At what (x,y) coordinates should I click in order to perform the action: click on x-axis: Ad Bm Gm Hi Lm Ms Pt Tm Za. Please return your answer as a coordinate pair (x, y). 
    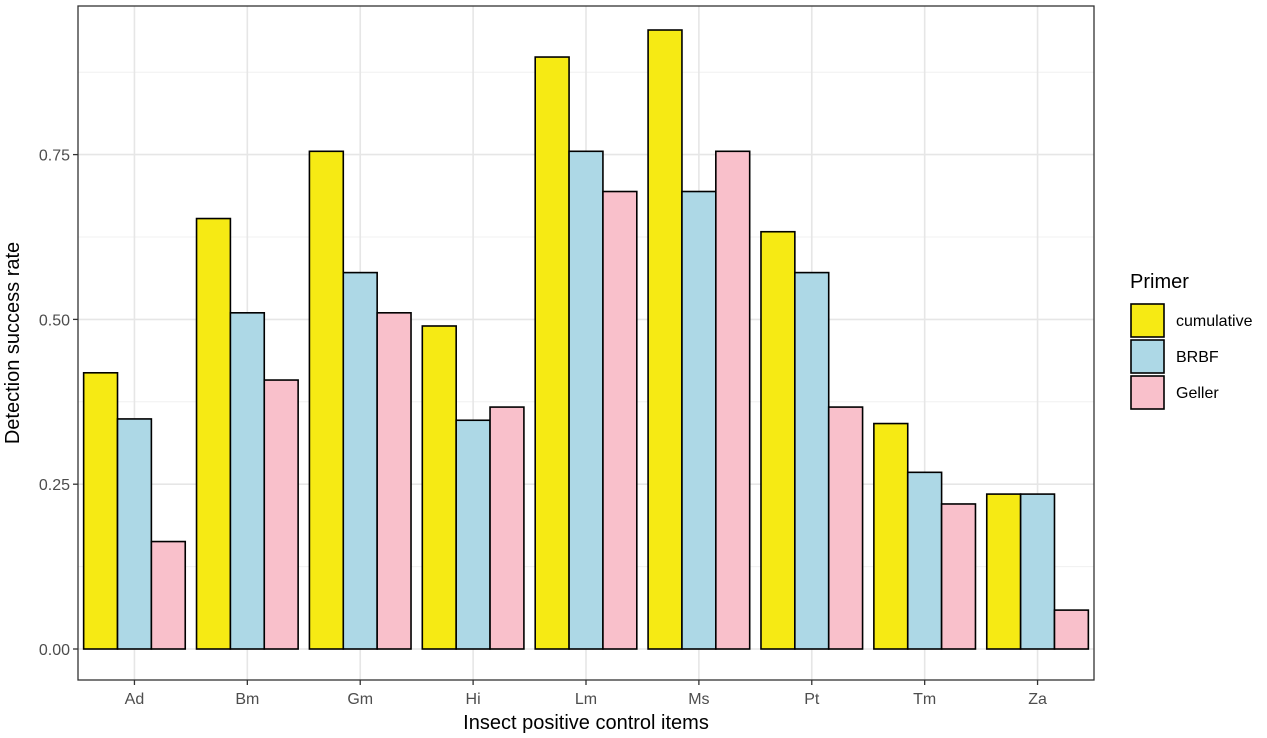
    Looking at the image, I should click on (586, 694).